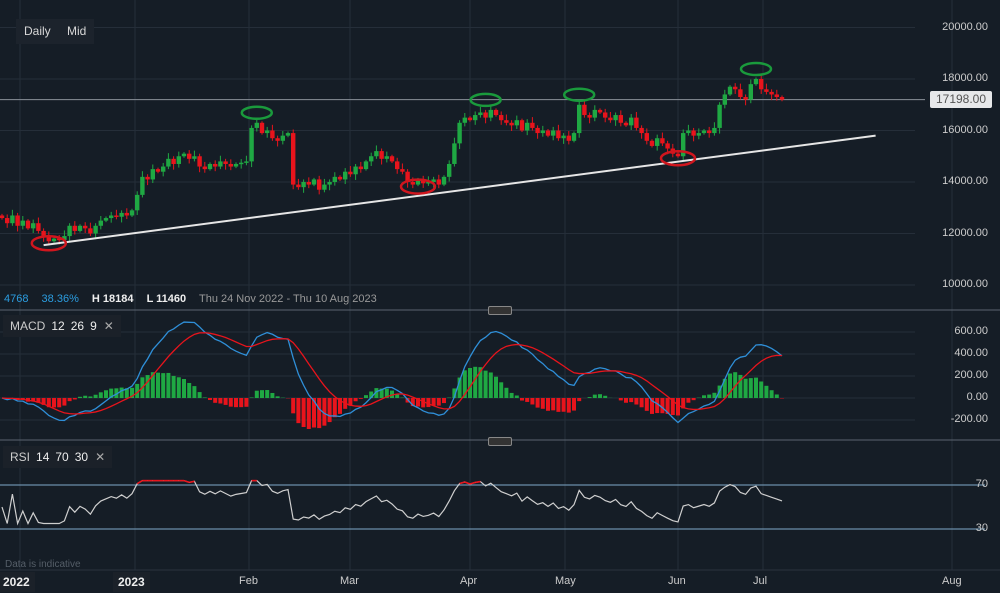 The image size is (1000, 593). Describe the element at coordinates (93, 326) in the screenshot. I see `macd-param: 9` at that location.